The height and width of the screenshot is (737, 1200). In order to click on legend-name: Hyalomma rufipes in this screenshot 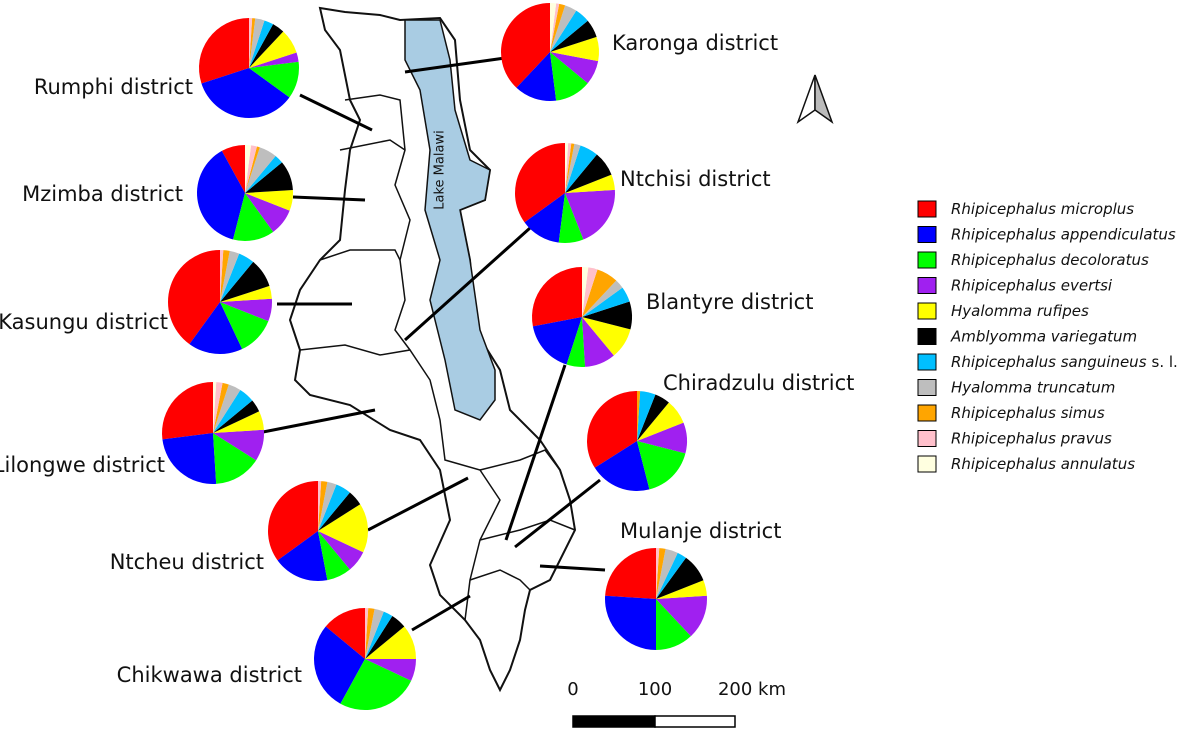, I will do `click(1020, 311)`.